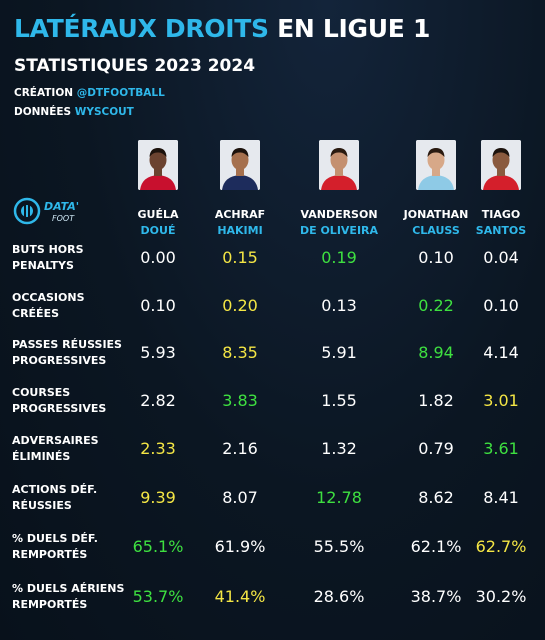  Describe the element at coordinates (339, 257) in the screenshot. I see `metric-value: 0.19` at that location.